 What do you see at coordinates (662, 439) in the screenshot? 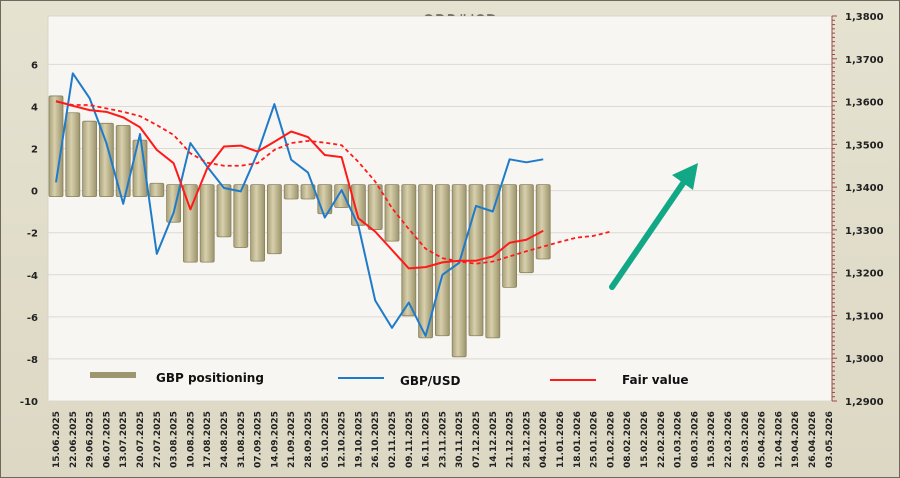
I see `x-tick-label: 22.02.2026` at bounding box center [662, 439].